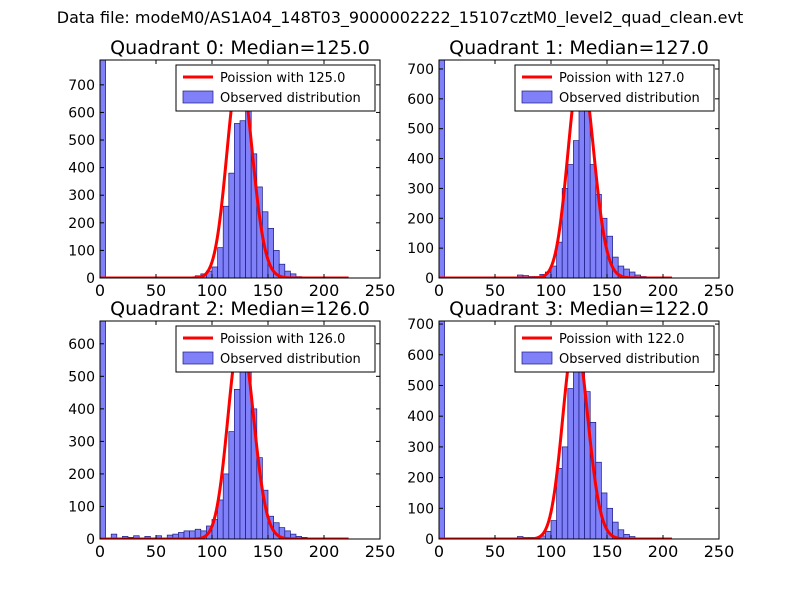 The image size is (800, 600). I want to click on legend-poisson-label: Poission with 126.0, so click(282, 339).